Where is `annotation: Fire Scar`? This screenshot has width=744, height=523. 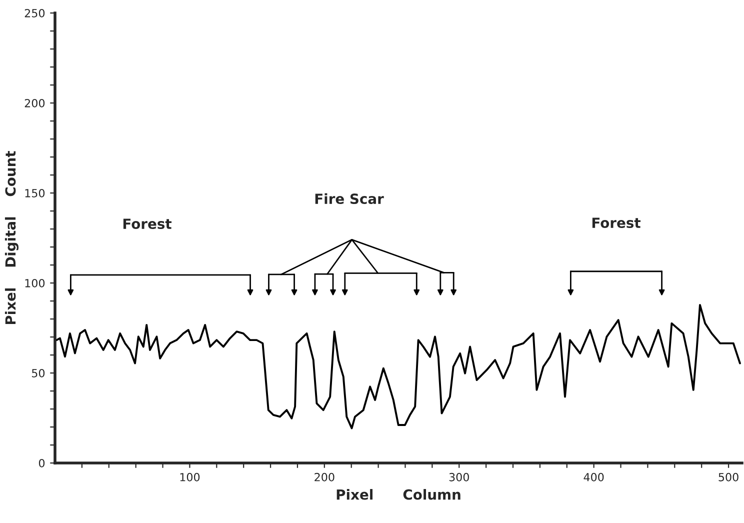
annotation: Fire Scar is located at coordinates (349, 198).